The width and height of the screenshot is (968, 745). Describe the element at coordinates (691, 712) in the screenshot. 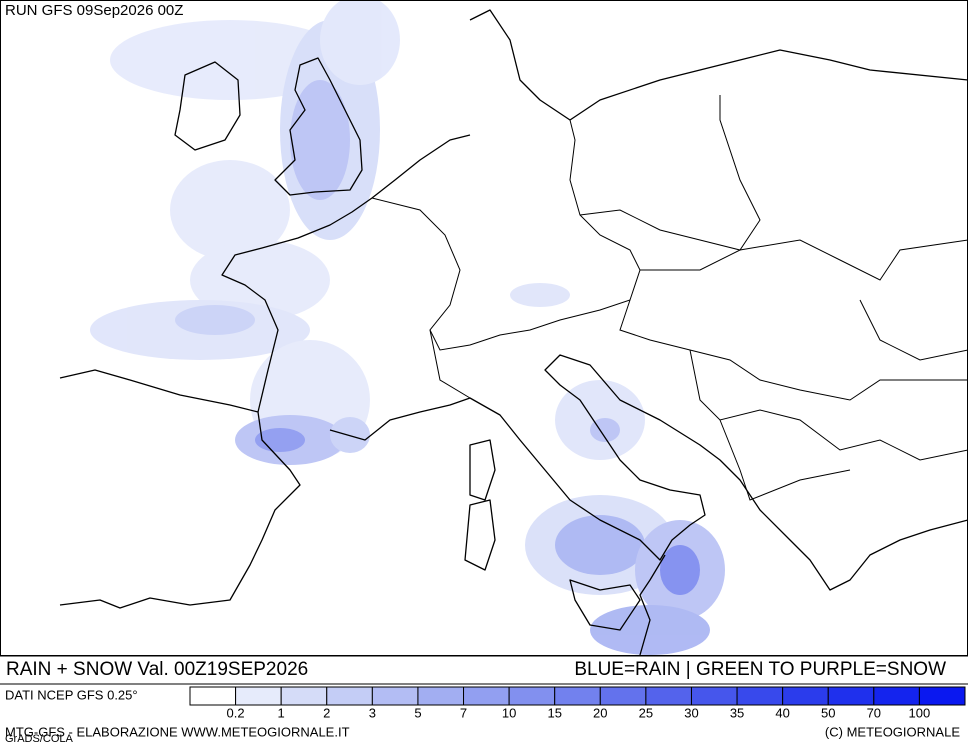

I see `legend-label: 30` at that location.